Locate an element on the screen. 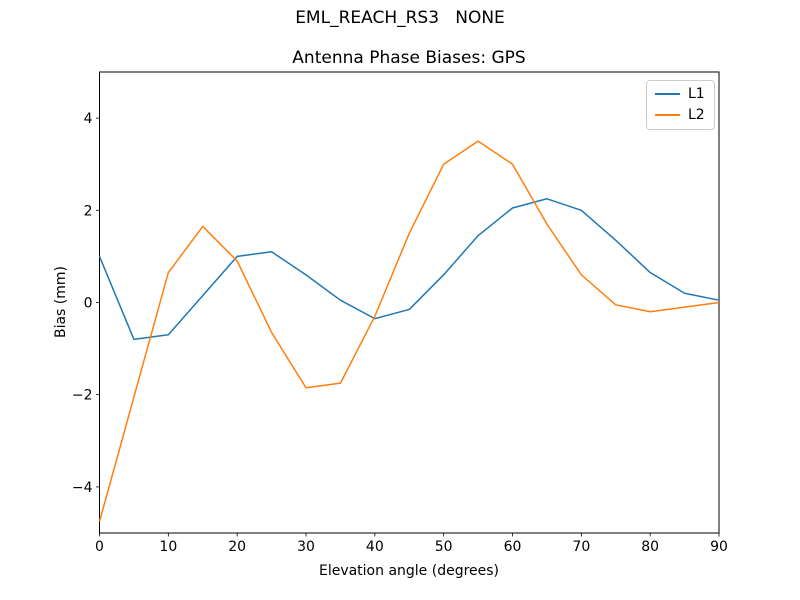 This screenshot has width=800, height=600. legend: L1 L2 is located at coordinates (680, 105).